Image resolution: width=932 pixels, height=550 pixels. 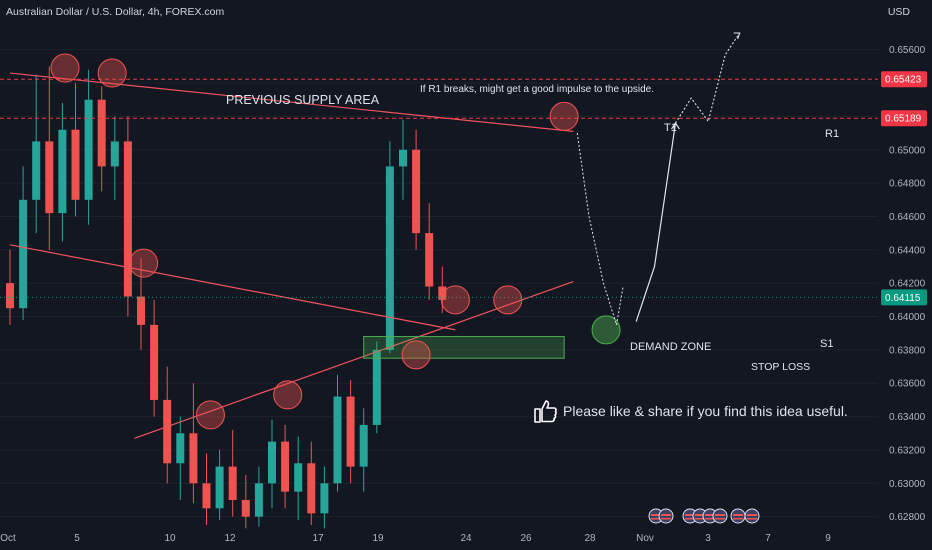 I want to click on x-tick-label: 17, so click(x=318, y=538).